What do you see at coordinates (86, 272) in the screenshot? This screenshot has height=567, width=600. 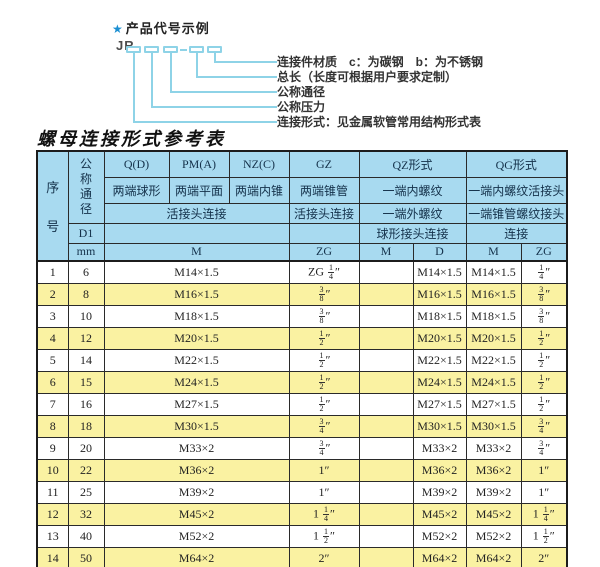 I see `dn-cell: 6` at bounding box center [86, 272].